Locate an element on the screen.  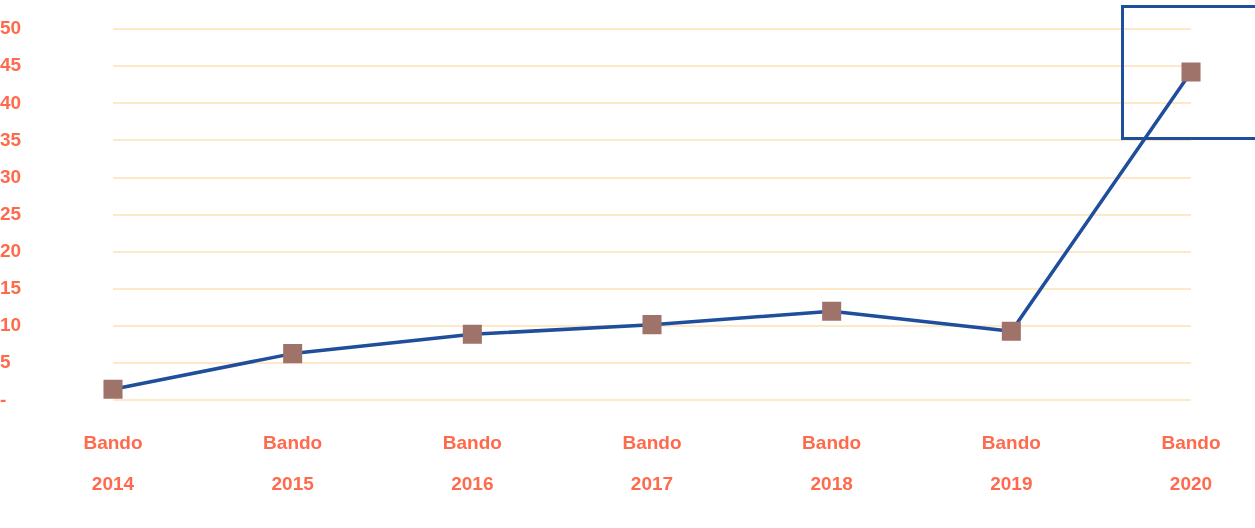
x-tick-label: Bando 2020 is located at coordinates (1191, 463).